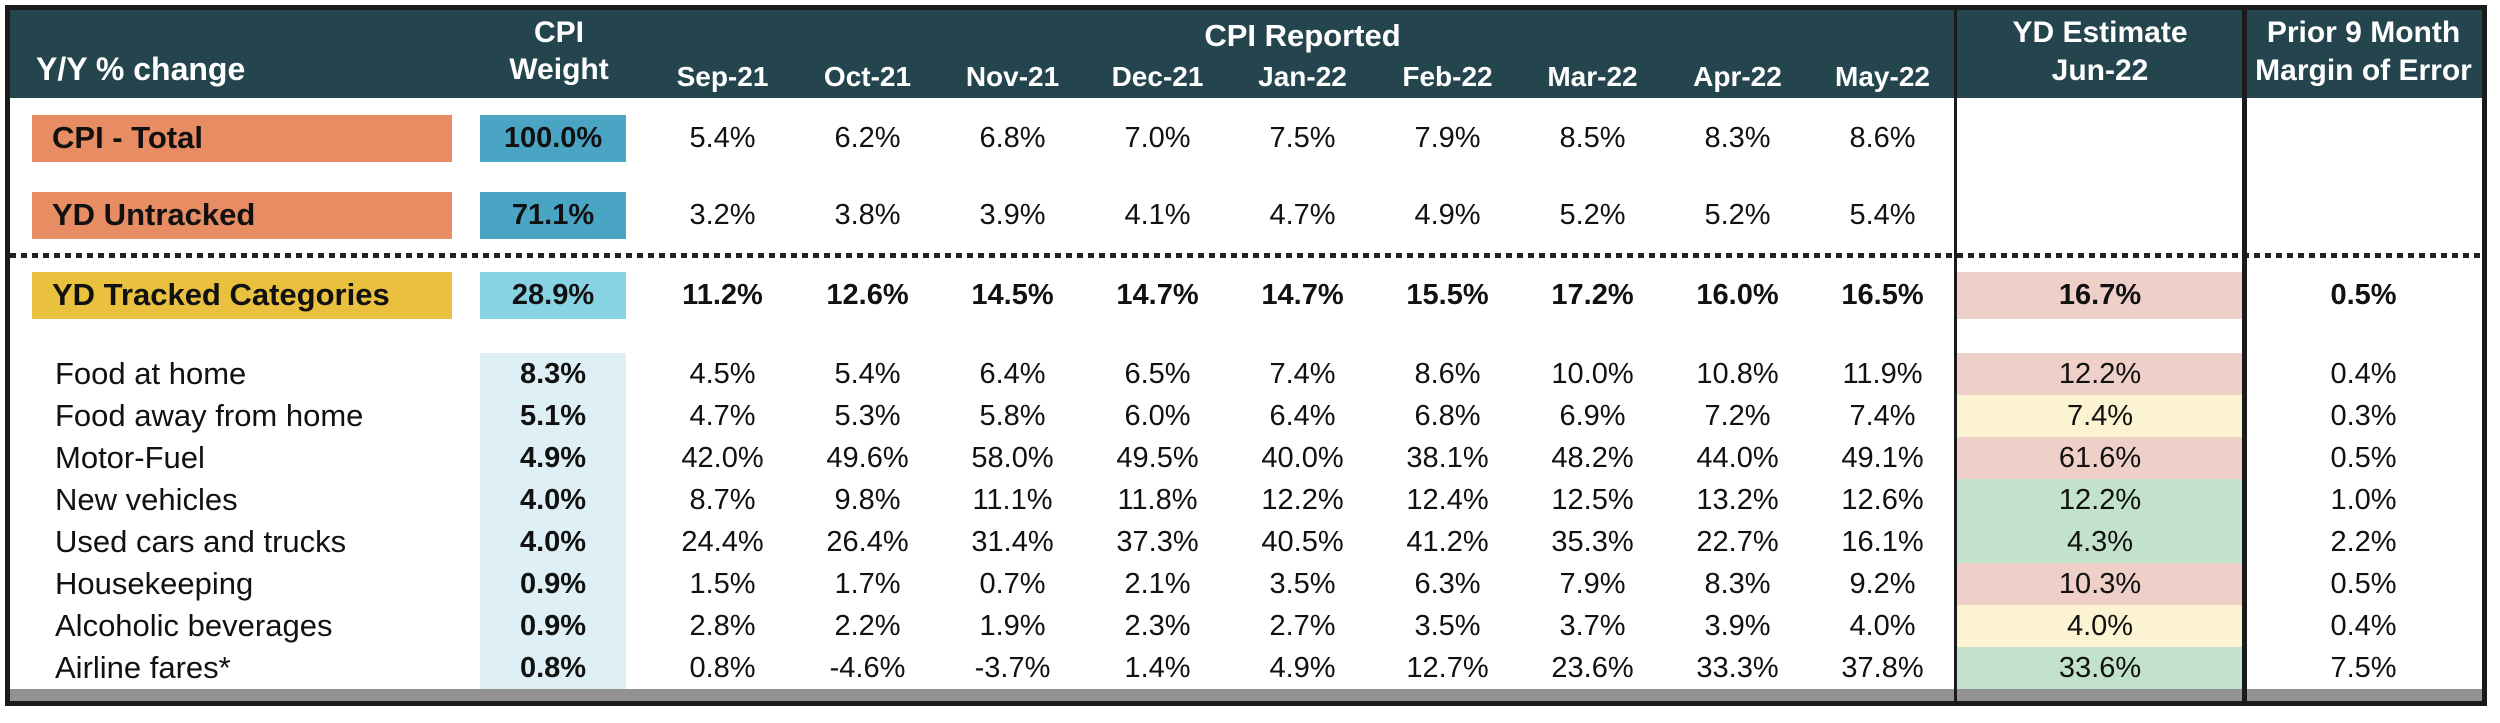 Image resolution: width=2500 pixels, height=723 pixels. Describe the element at coordinates (722, 294) in the screenshot. I see `value-cell: 11.2%` at that location.